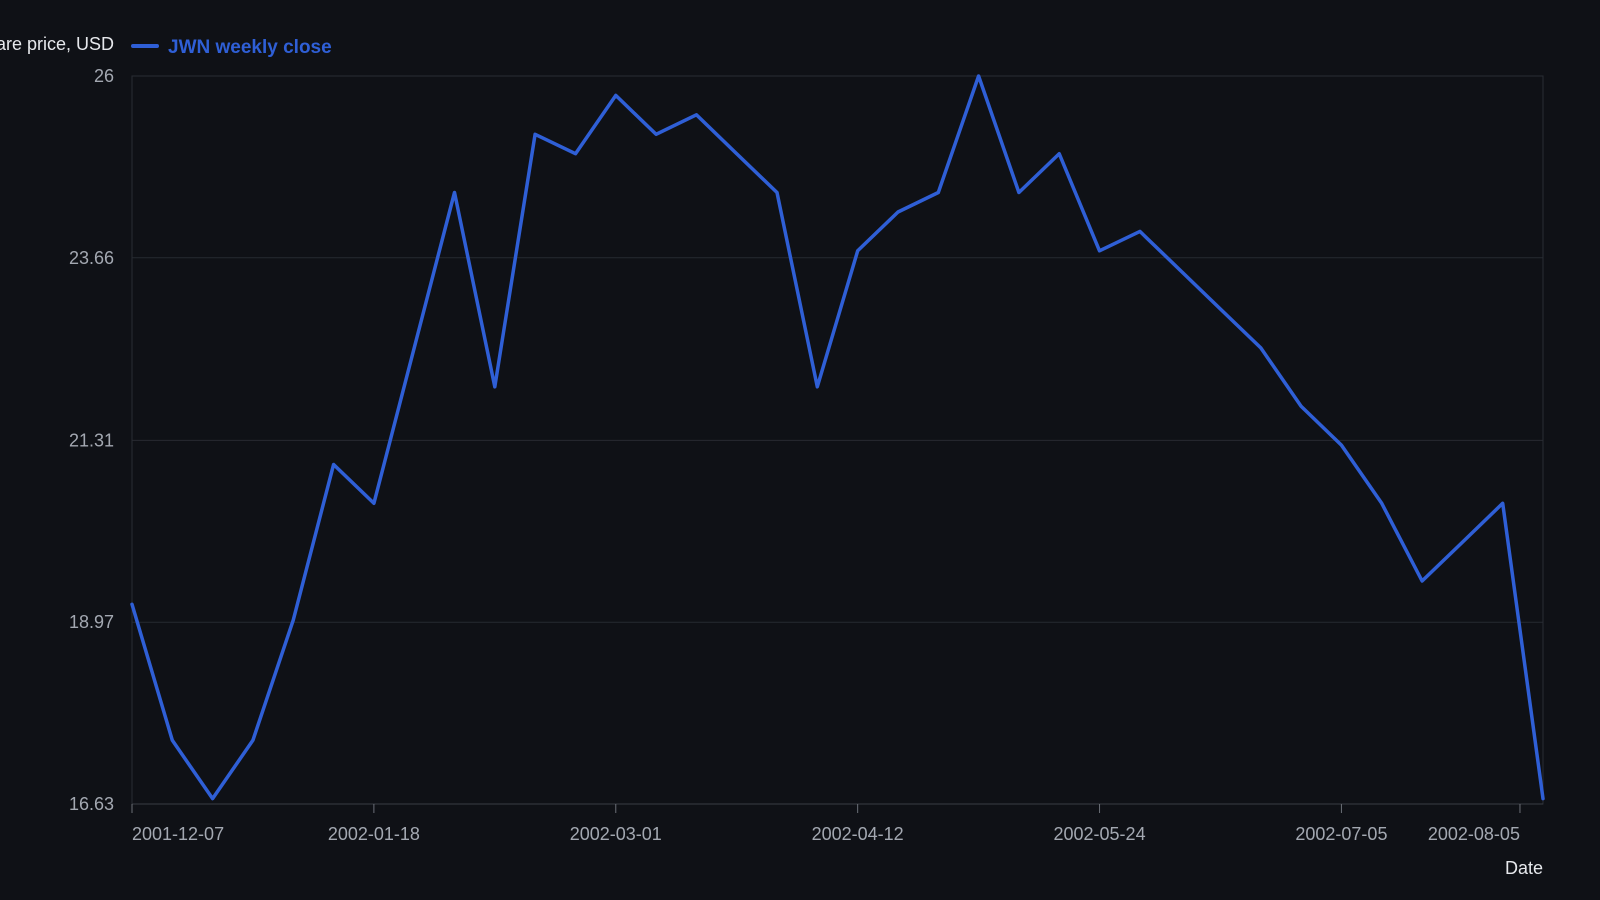  What do you see at coordinates (1100, 834) in the screenshot?
I see `x-tick-label: 2002-05-24` at bounding box center [1100, 834].